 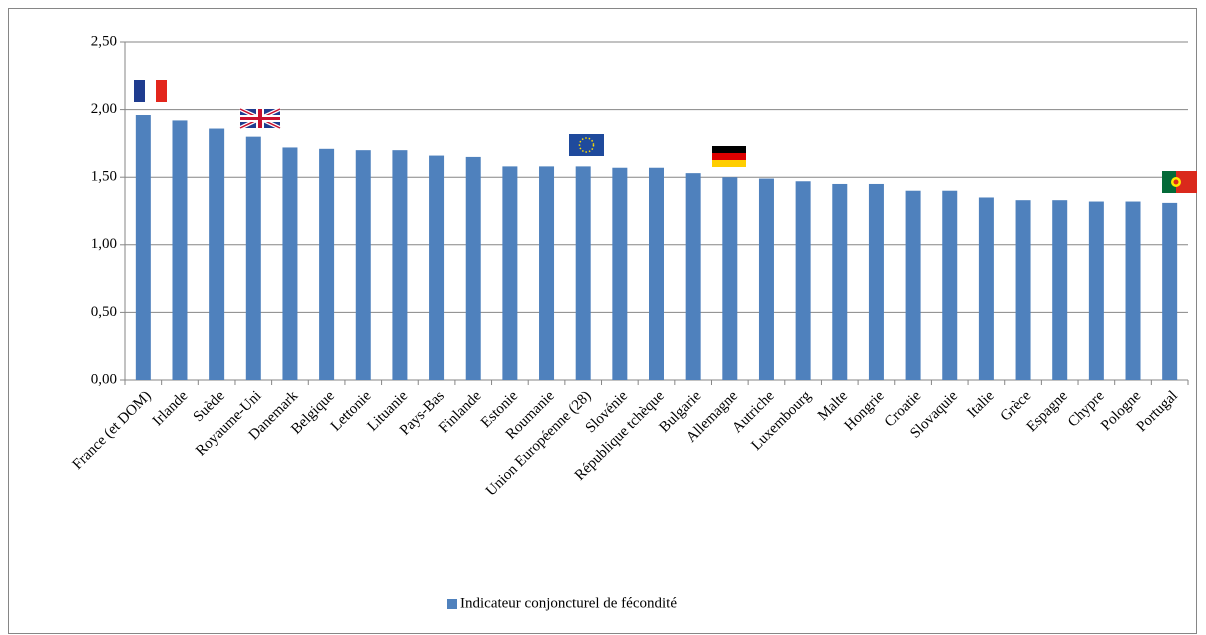 What do you see at coordinates (729, 156) in the screenshot?
I see `flag-germany` at bounding box center [729, 156].